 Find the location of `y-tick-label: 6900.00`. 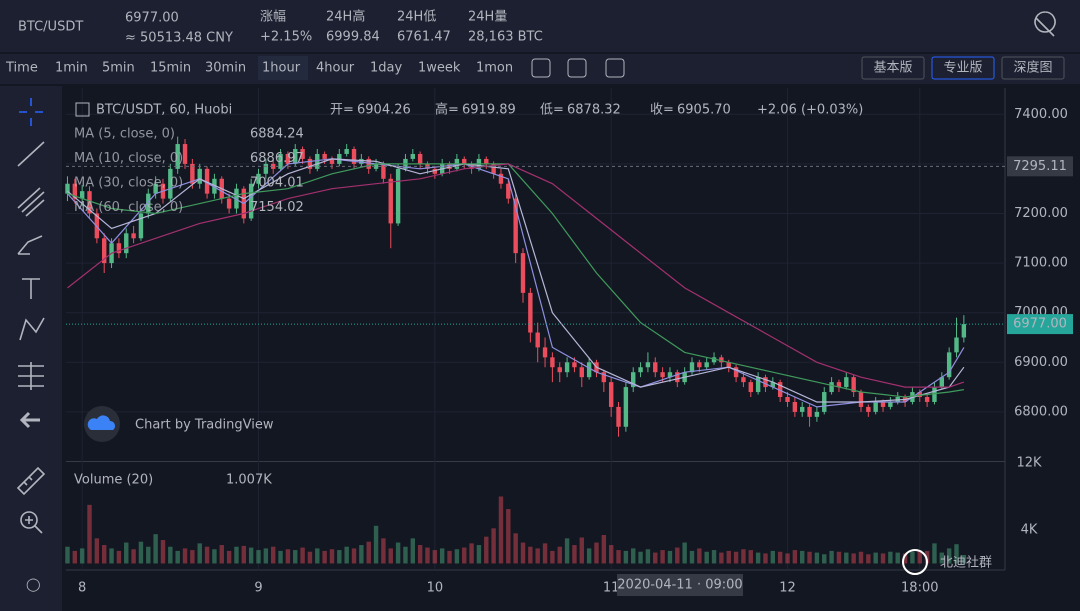

y-tick-label: 6900.00 is located at coordinates (1041, 362).